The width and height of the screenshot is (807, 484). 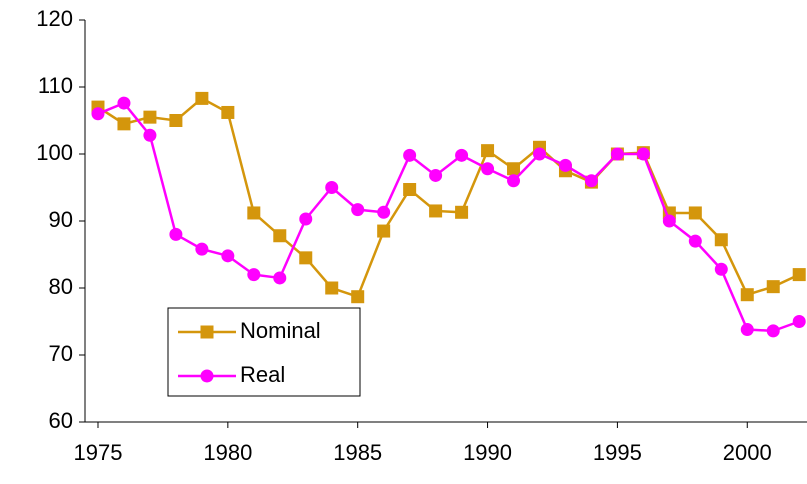 I want to click on legend-label: Real, so click(x=262, y=374).